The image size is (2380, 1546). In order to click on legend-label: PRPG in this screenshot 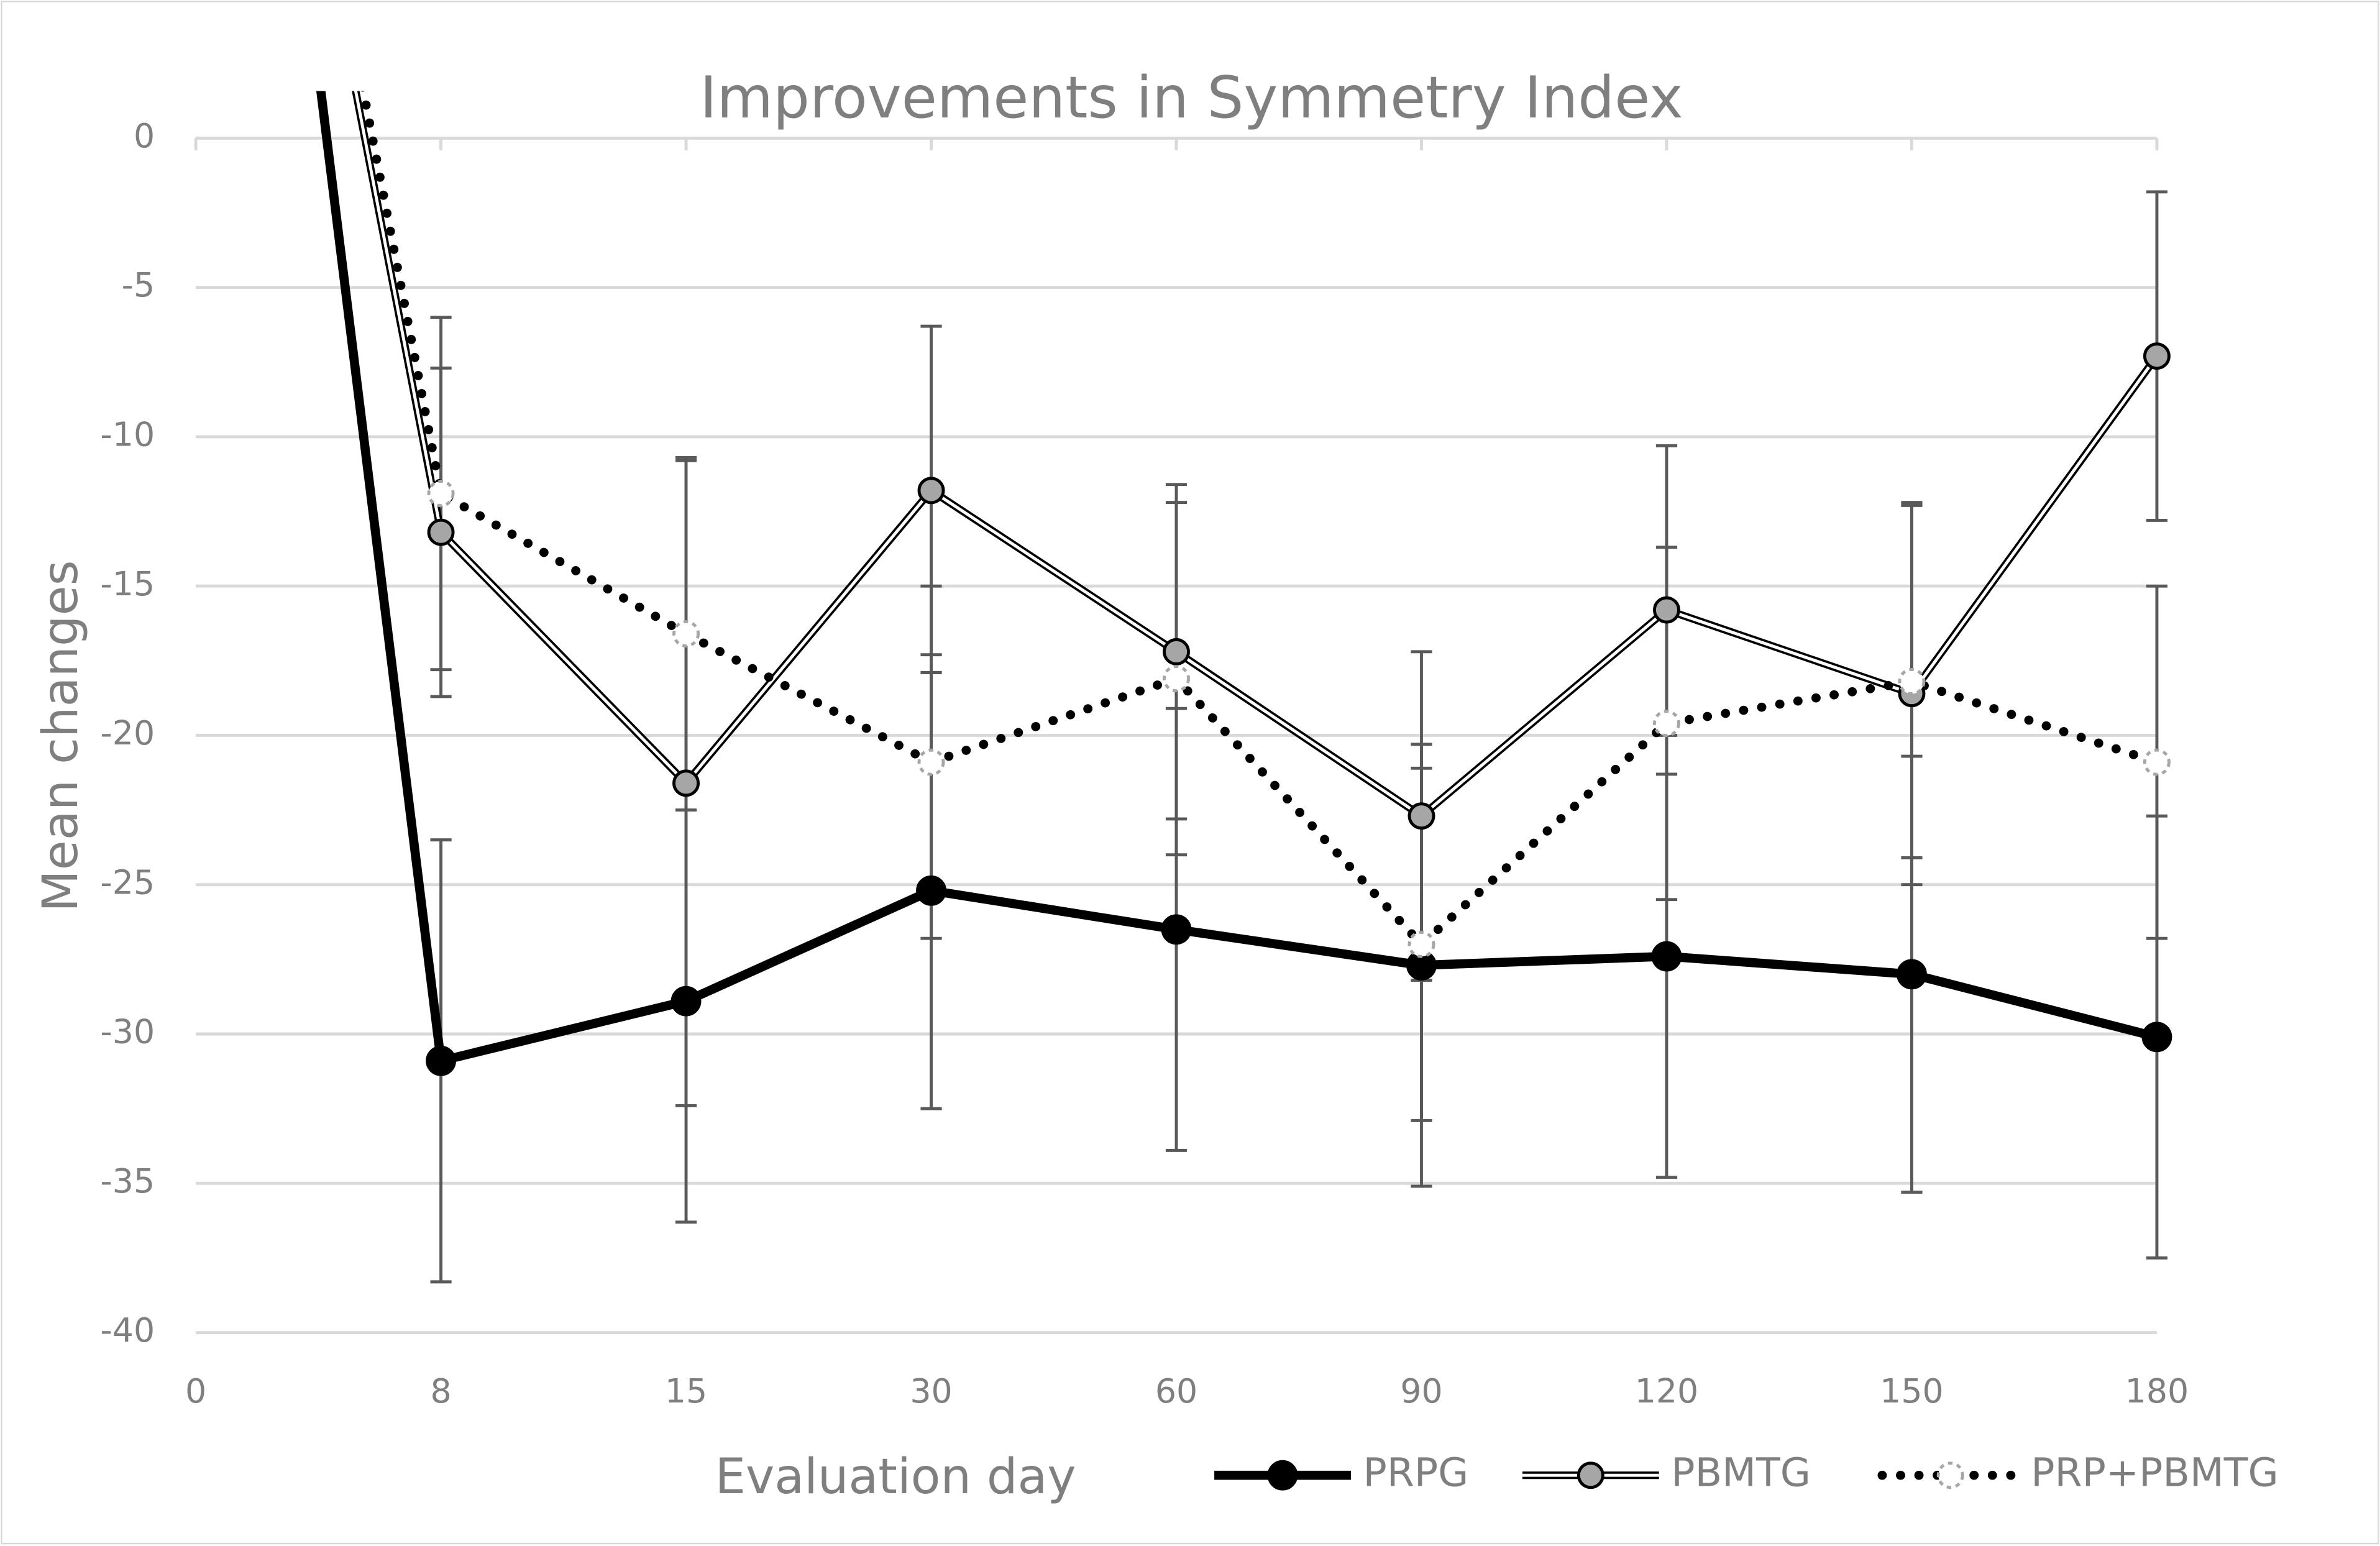, I will do `click(1415, 1473)`.